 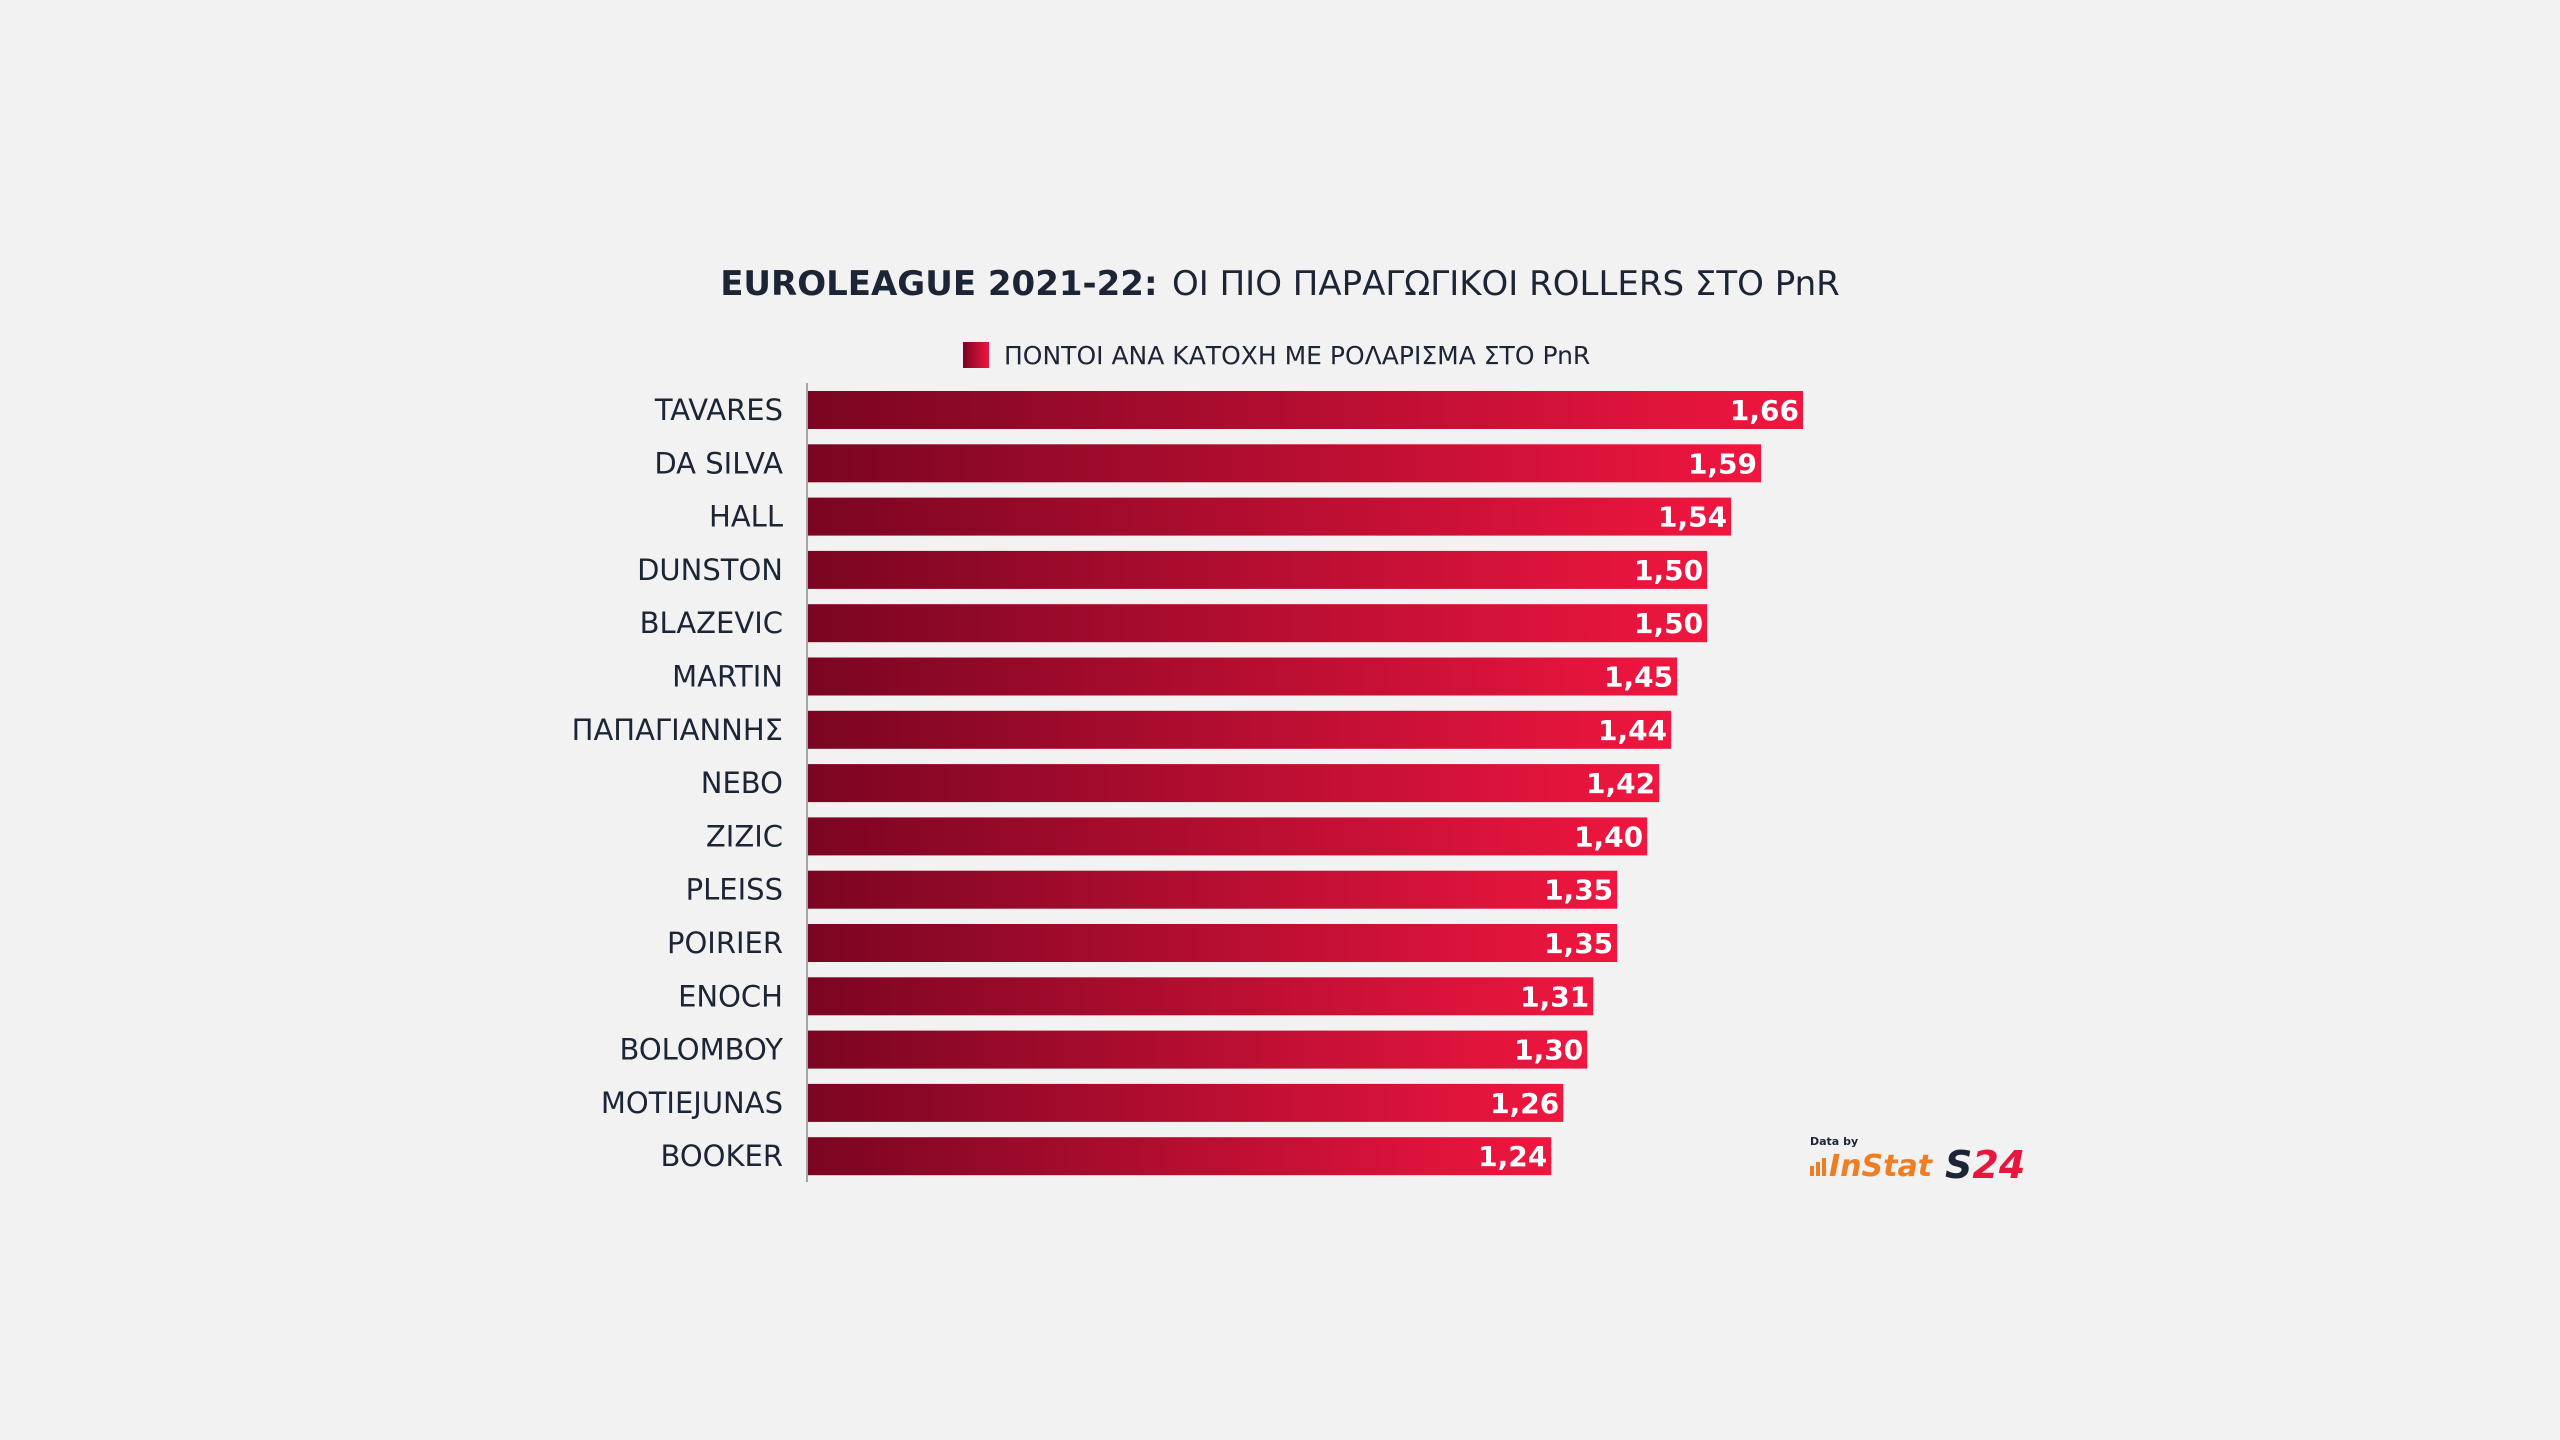 I want to click on value-label-12: 1,30, so click(x=1548, y=1050).